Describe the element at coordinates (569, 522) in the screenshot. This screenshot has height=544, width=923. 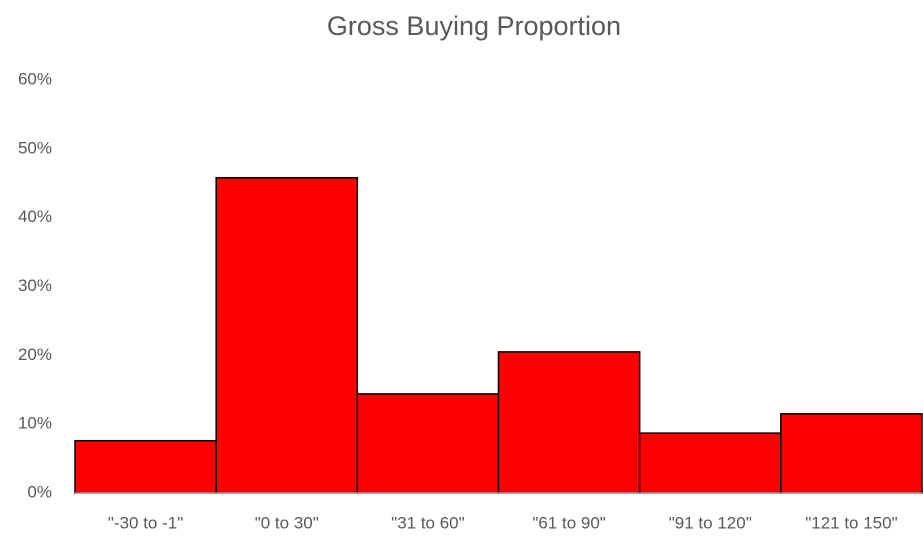
I see `x-tick-label: "61 to 90"` at that location.